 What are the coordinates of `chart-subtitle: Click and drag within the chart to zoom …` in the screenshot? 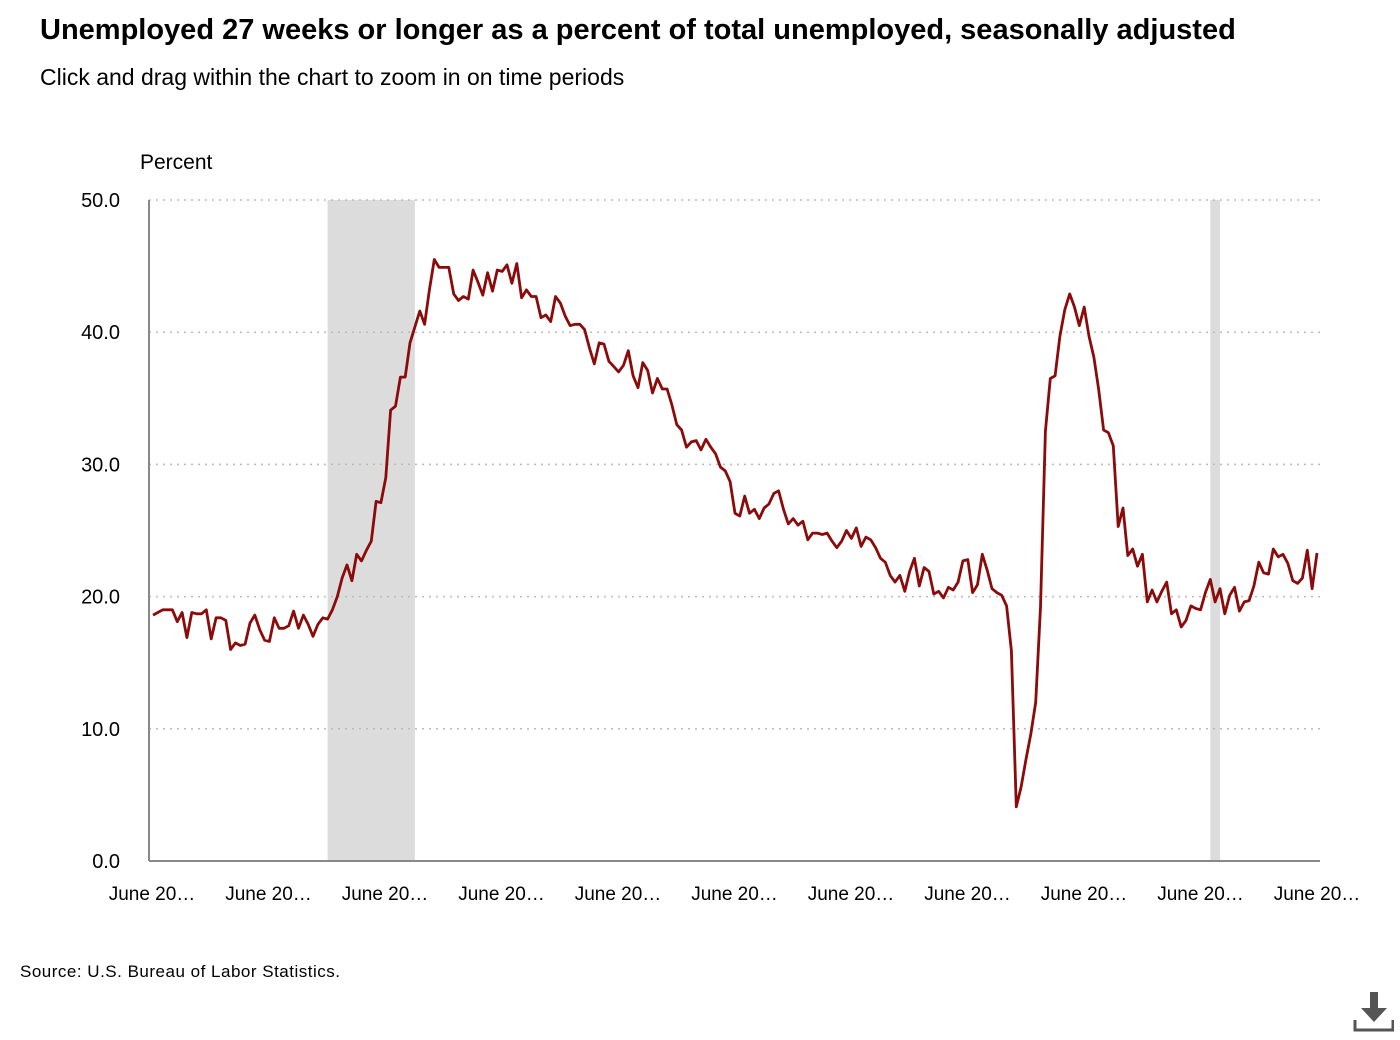 It's located at (332, 77).